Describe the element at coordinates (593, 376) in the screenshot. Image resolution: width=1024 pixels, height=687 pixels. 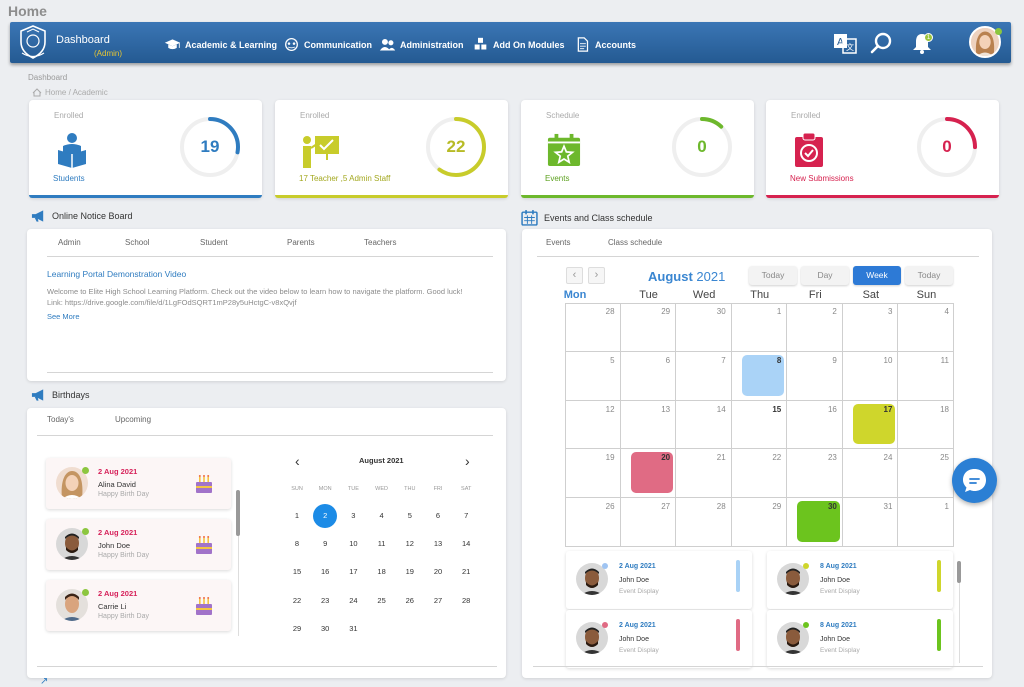
I see `calendar-day-cell: 5` at that location.